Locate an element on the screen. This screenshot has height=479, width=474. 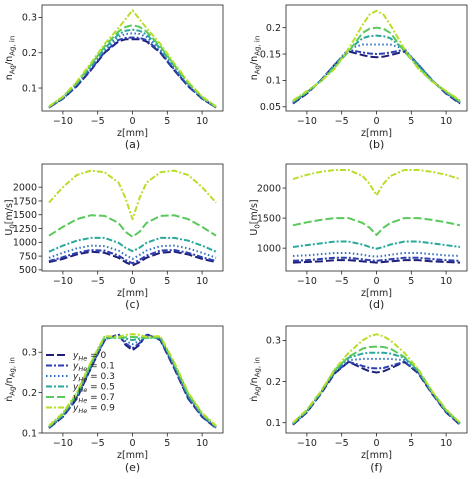
panel-caption: (f) is located at coordinates (376, 467).